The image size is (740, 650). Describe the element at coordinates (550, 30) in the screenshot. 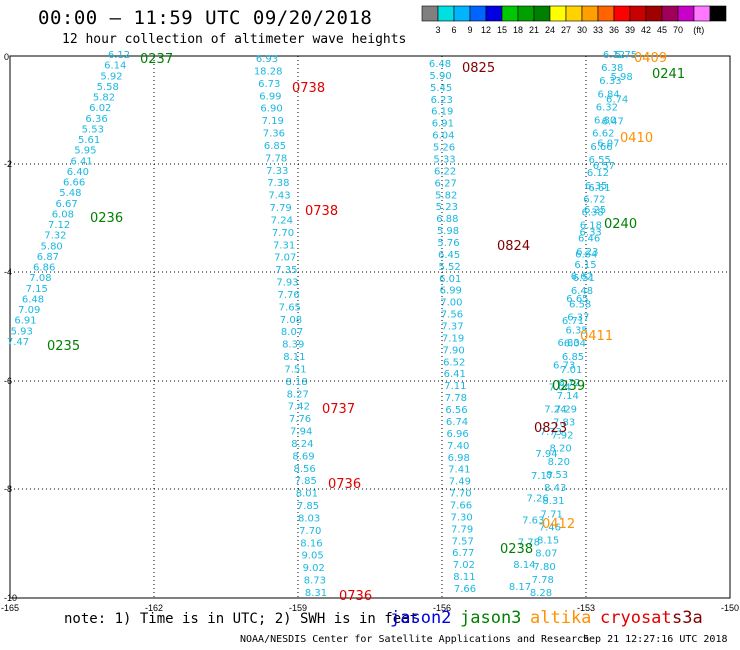

I see `colorbar-label: 24` at that location.